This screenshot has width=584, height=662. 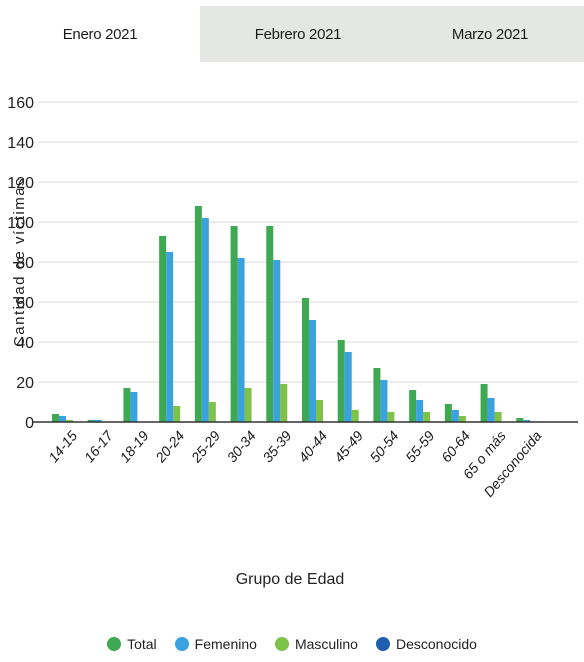 What do you see at coordinates (490, 34) in the screenshot?
I see `tab-marzo-2021: Marzo 2021` at bounding box center [490, 34].